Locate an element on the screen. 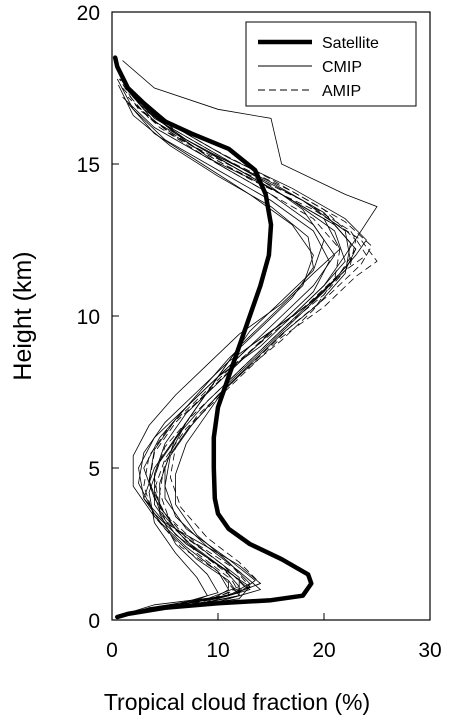  legend-box is located at coordinates (331, 64).